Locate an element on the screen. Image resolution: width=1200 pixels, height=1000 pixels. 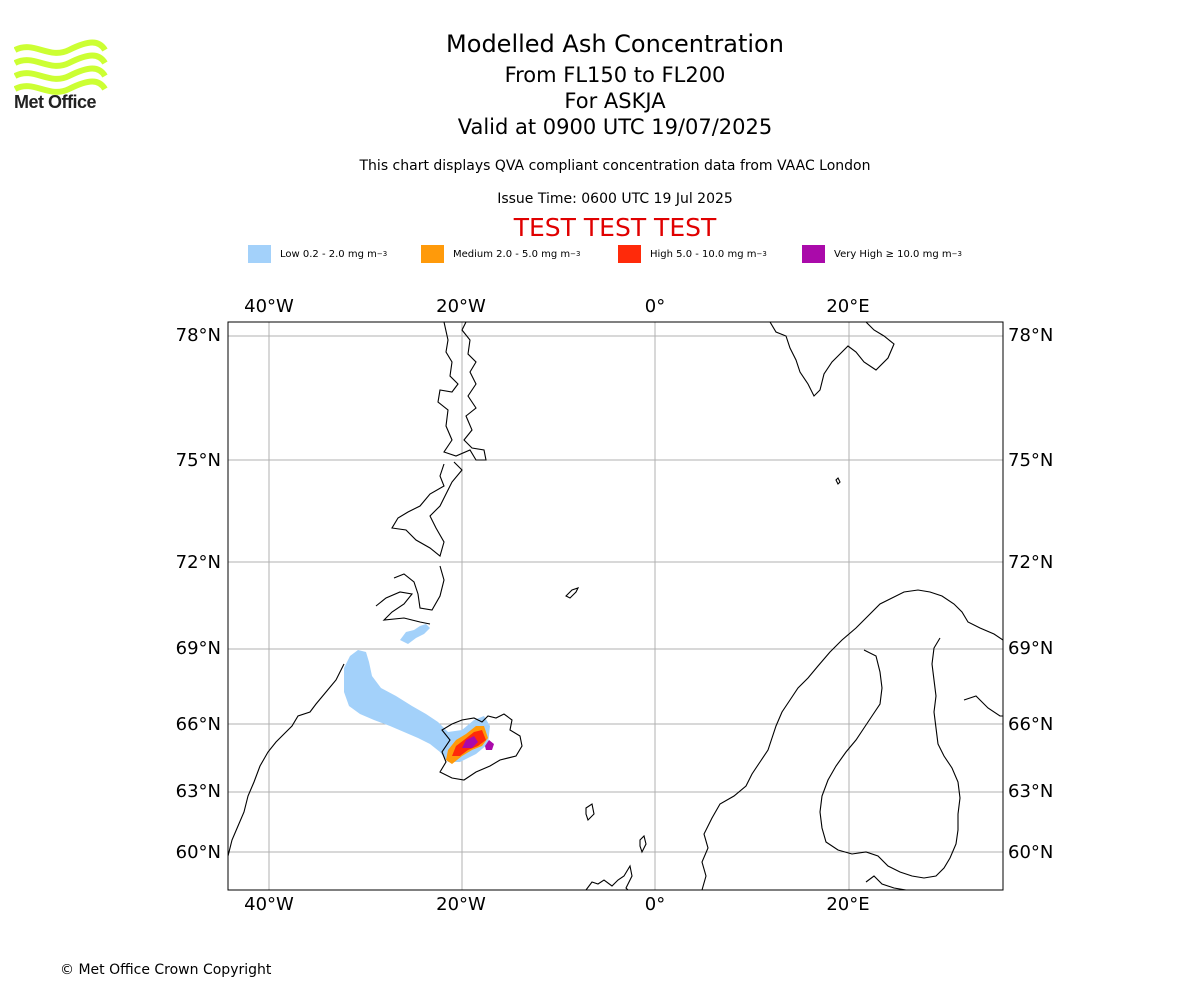
met-office-logo is located at coordinates (61, 67).